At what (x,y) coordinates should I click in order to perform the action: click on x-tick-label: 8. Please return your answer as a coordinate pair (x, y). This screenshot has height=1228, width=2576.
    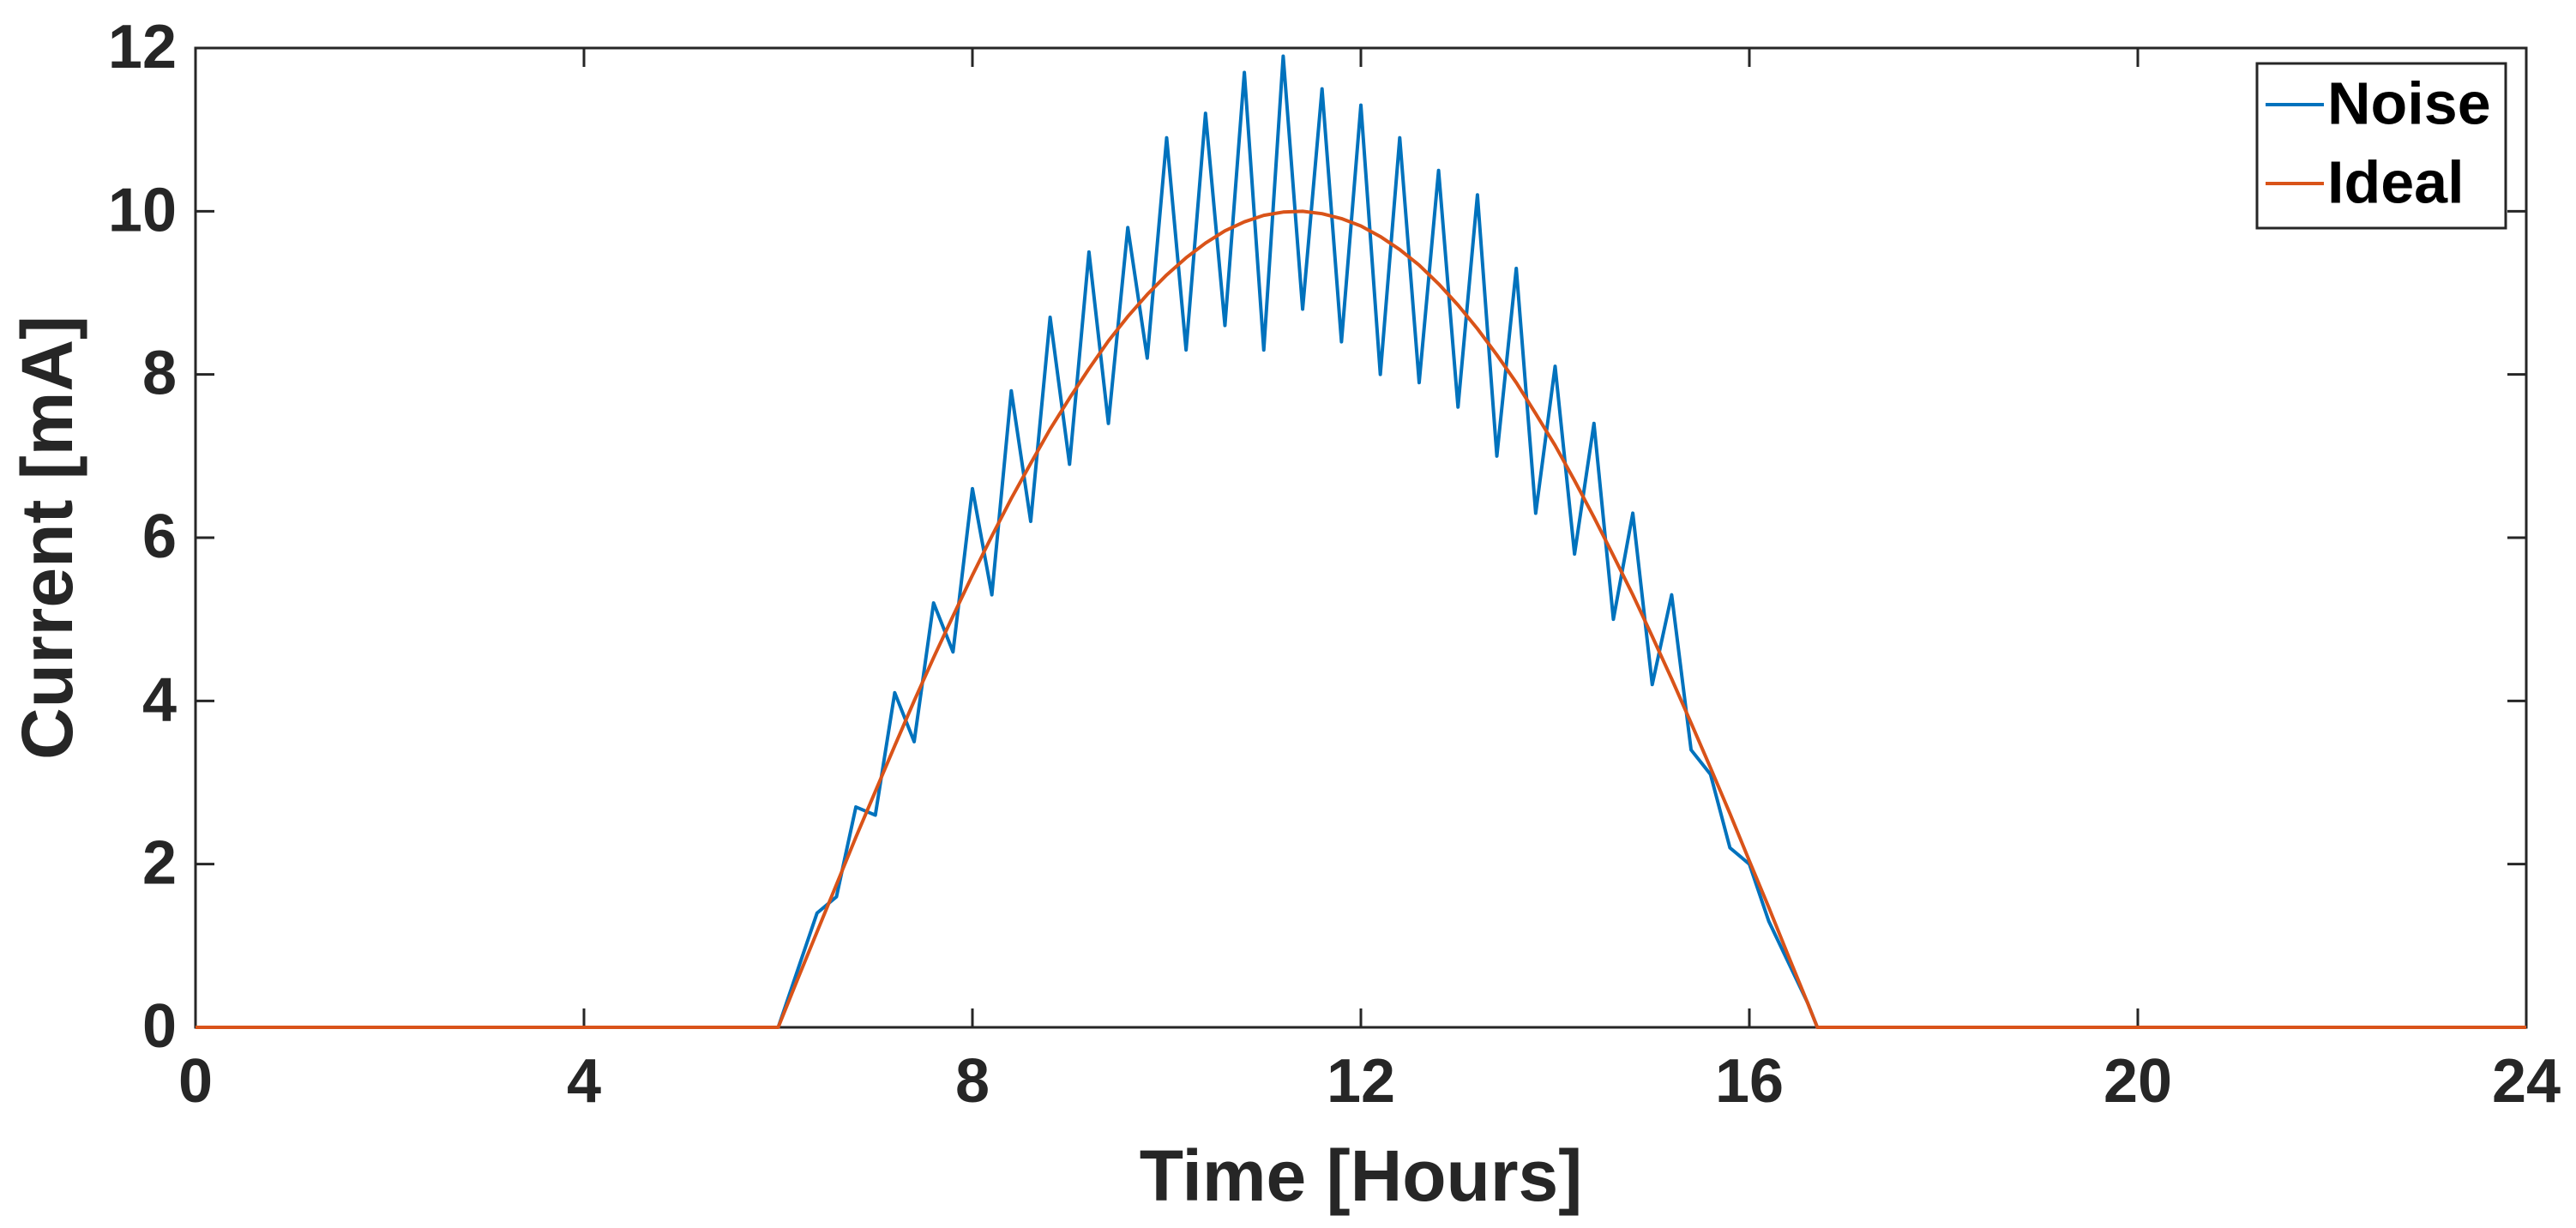
    Looking at the image, I should click on (972, 1081).